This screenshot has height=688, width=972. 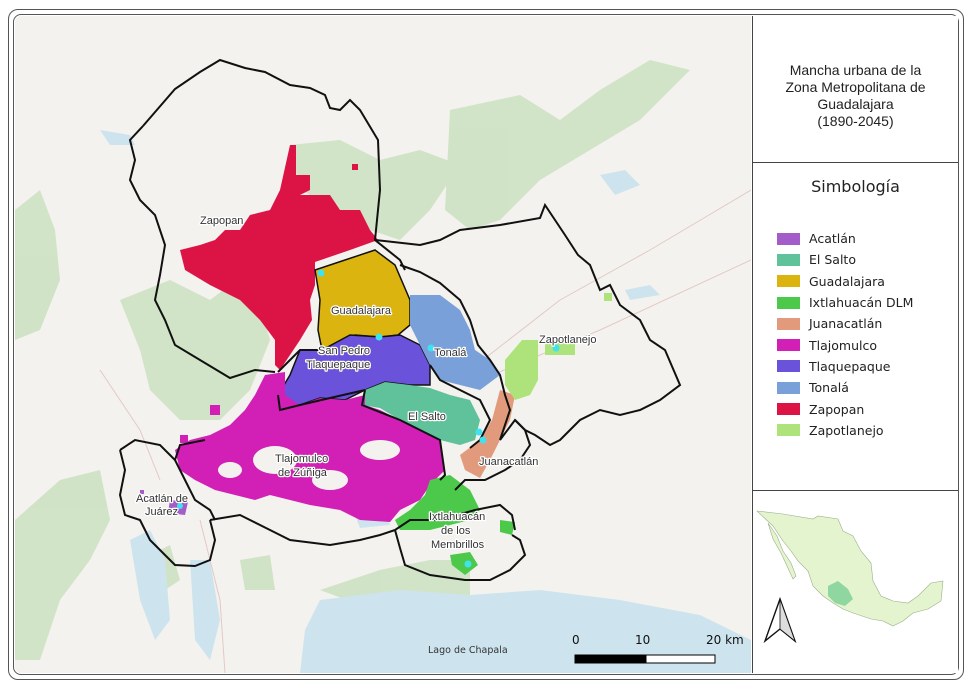 I want to click on urban-tlajomulco, so click(x=310, y=447).